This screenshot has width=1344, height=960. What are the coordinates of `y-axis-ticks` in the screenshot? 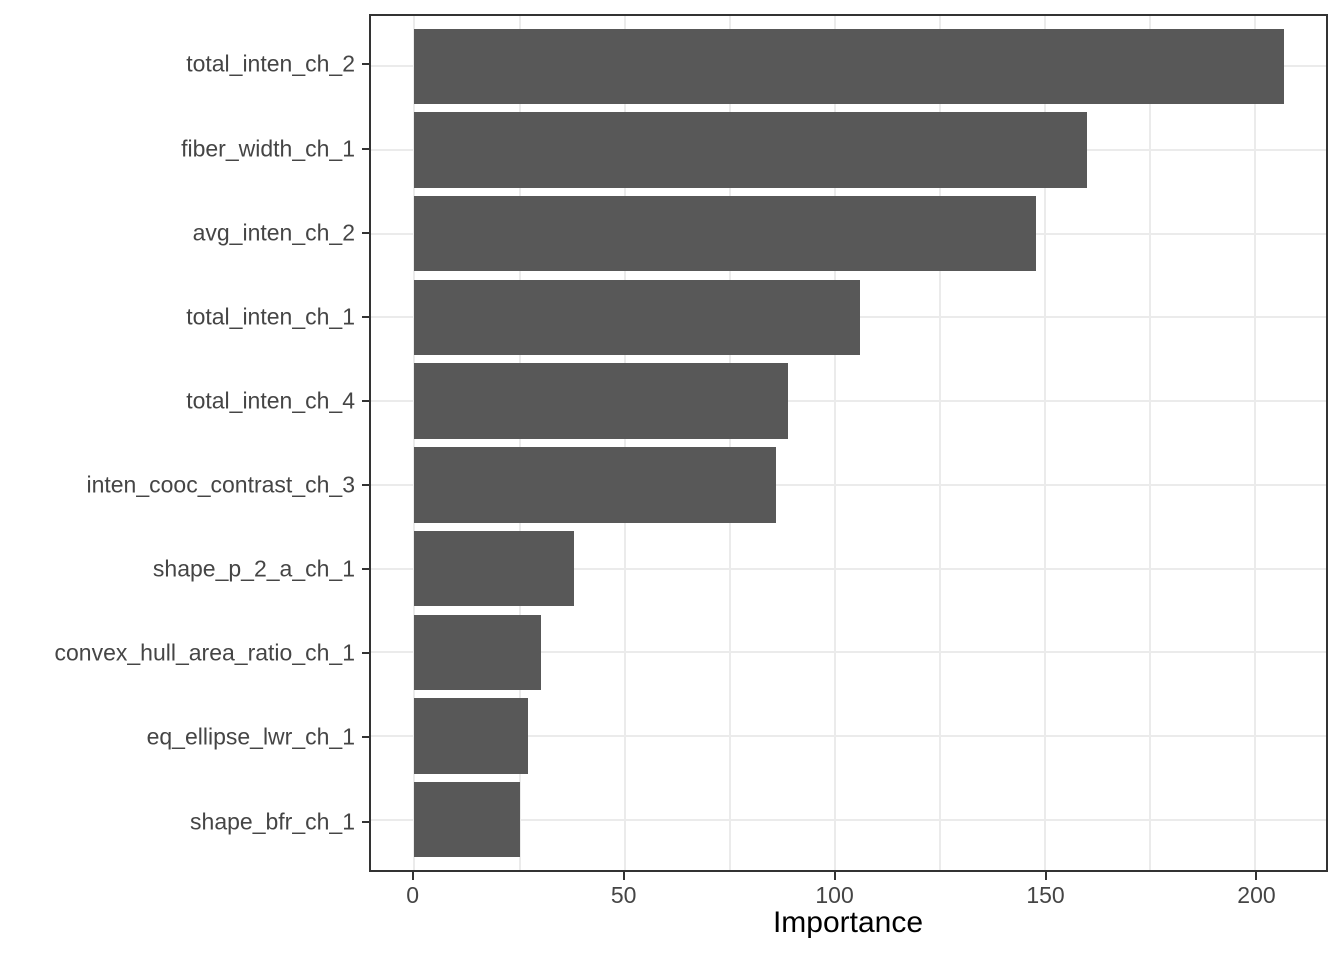 It's located at (365, 443).